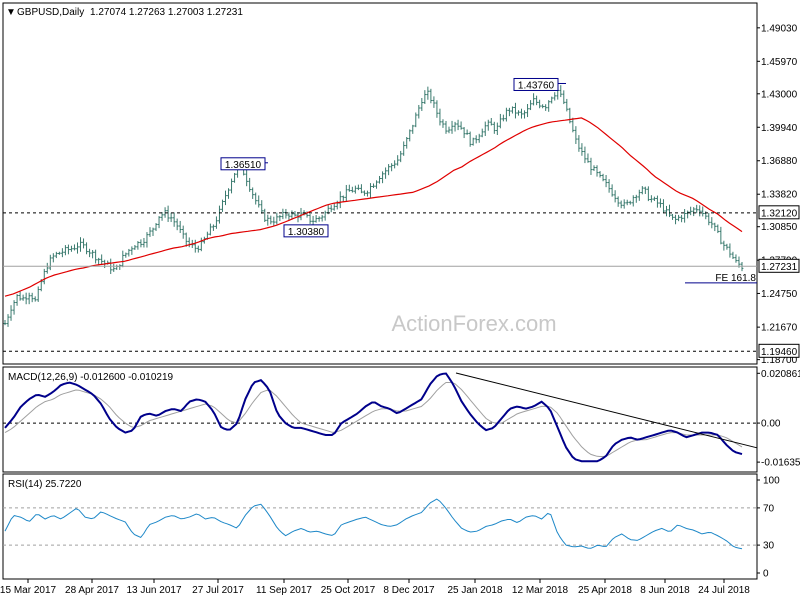 The height and width of the screenshot is (605, 800). Describe the element at coordinates (474, 590) in the screenshot. I see `x-axis-label: 25 Jan 2018` at that location.